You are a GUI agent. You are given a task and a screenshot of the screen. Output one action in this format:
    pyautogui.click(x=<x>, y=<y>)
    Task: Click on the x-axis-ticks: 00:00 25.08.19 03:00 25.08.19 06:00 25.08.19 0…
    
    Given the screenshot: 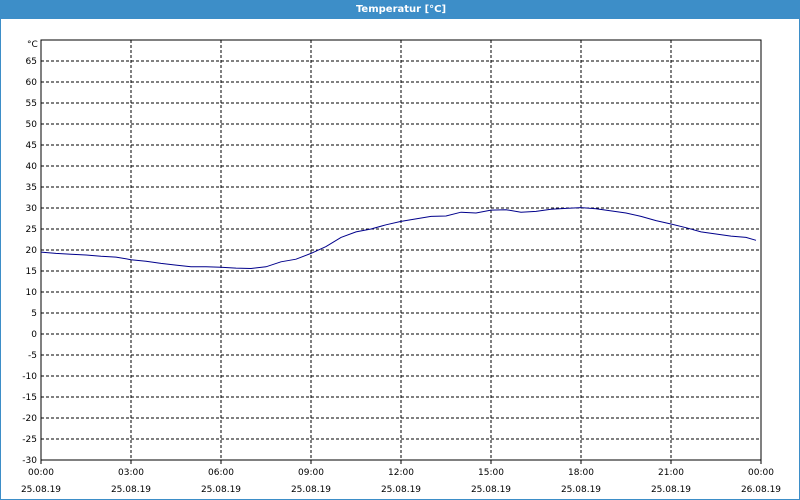 What is the action you would take?
    pyautogui.click(x=401, y=477)
    